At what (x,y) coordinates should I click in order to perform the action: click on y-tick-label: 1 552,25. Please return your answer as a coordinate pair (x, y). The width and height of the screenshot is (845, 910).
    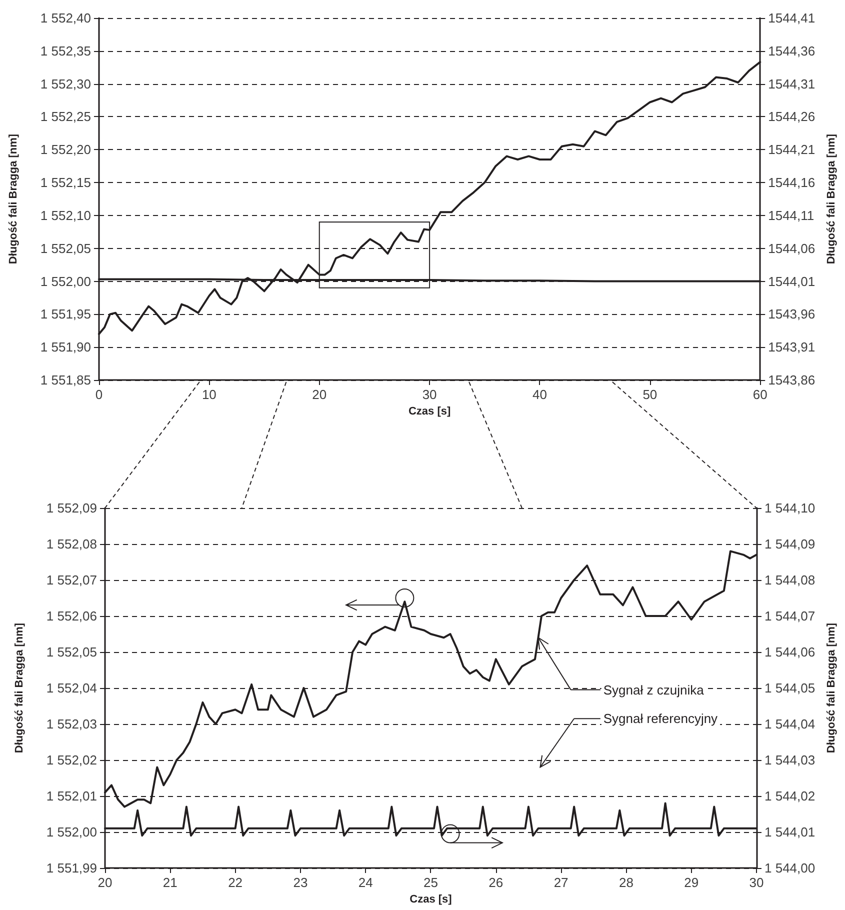
    Looking at the image, I should click on (65, 116).